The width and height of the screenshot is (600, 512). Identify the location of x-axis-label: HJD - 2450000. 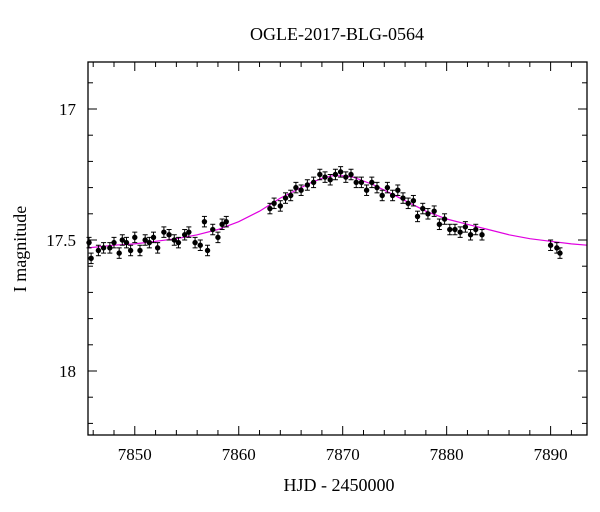
(339, 485).